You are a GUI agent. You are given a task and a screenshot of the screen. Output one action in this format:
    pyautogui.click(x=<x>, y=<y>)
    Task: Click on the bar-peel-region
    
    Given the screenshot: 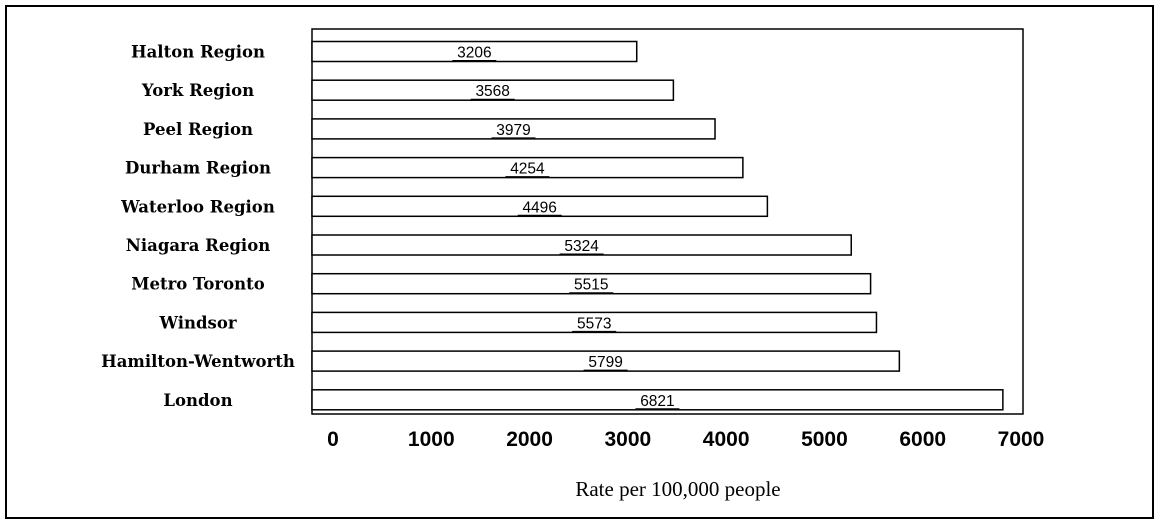 What is the action you would take?
    pyautogui.click(x=513, y=129)
    